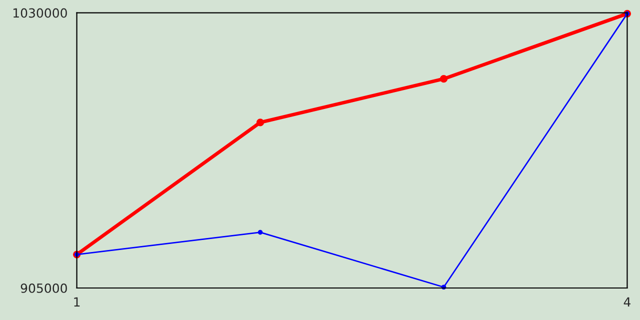 The image size is (640, 320). Describe the element at coordinates (627, 302) in the screenshot. I see `x-tick-label: 4` at that location.